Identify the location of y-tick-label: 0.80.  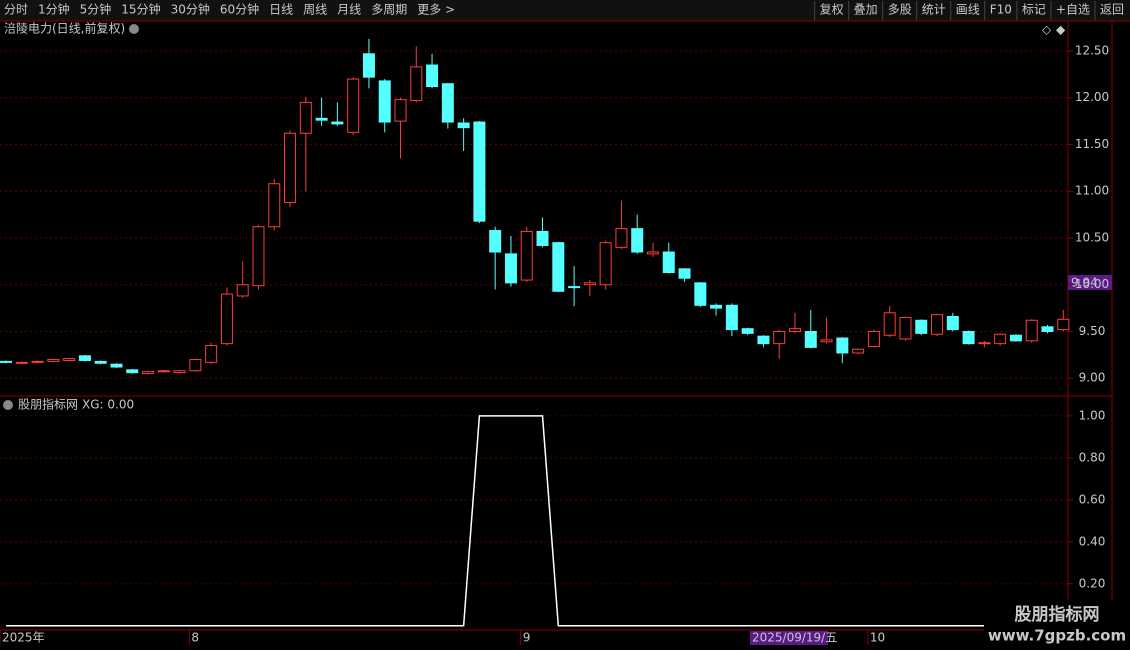
(1092, 457).